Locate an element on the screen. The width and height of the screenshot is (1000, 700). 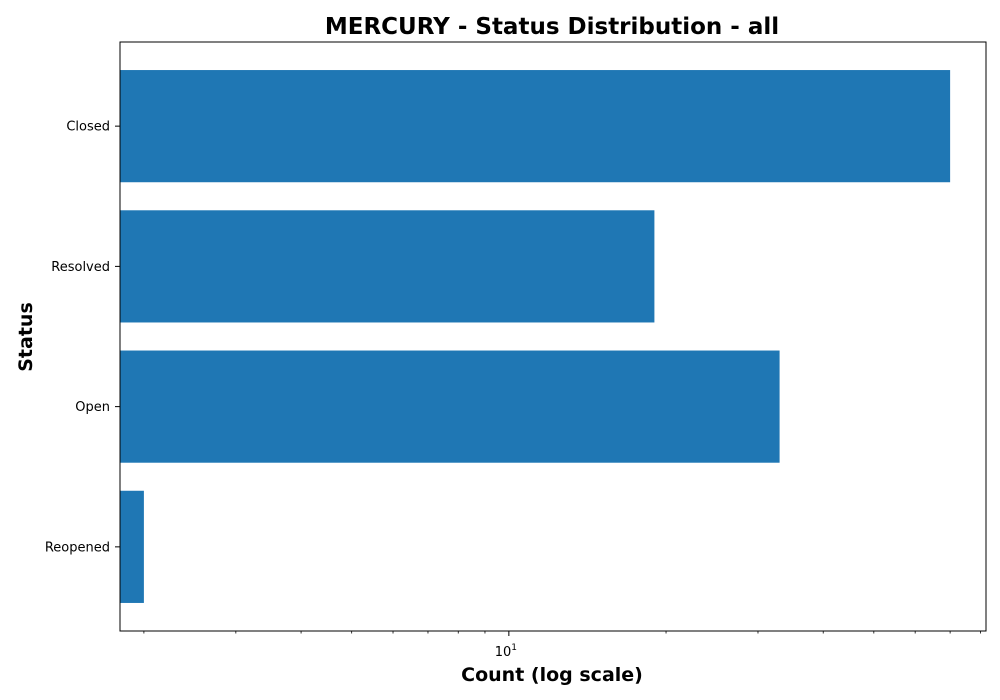
y-tick-label-reopened: Reopened is located at coordinates (77, 547).